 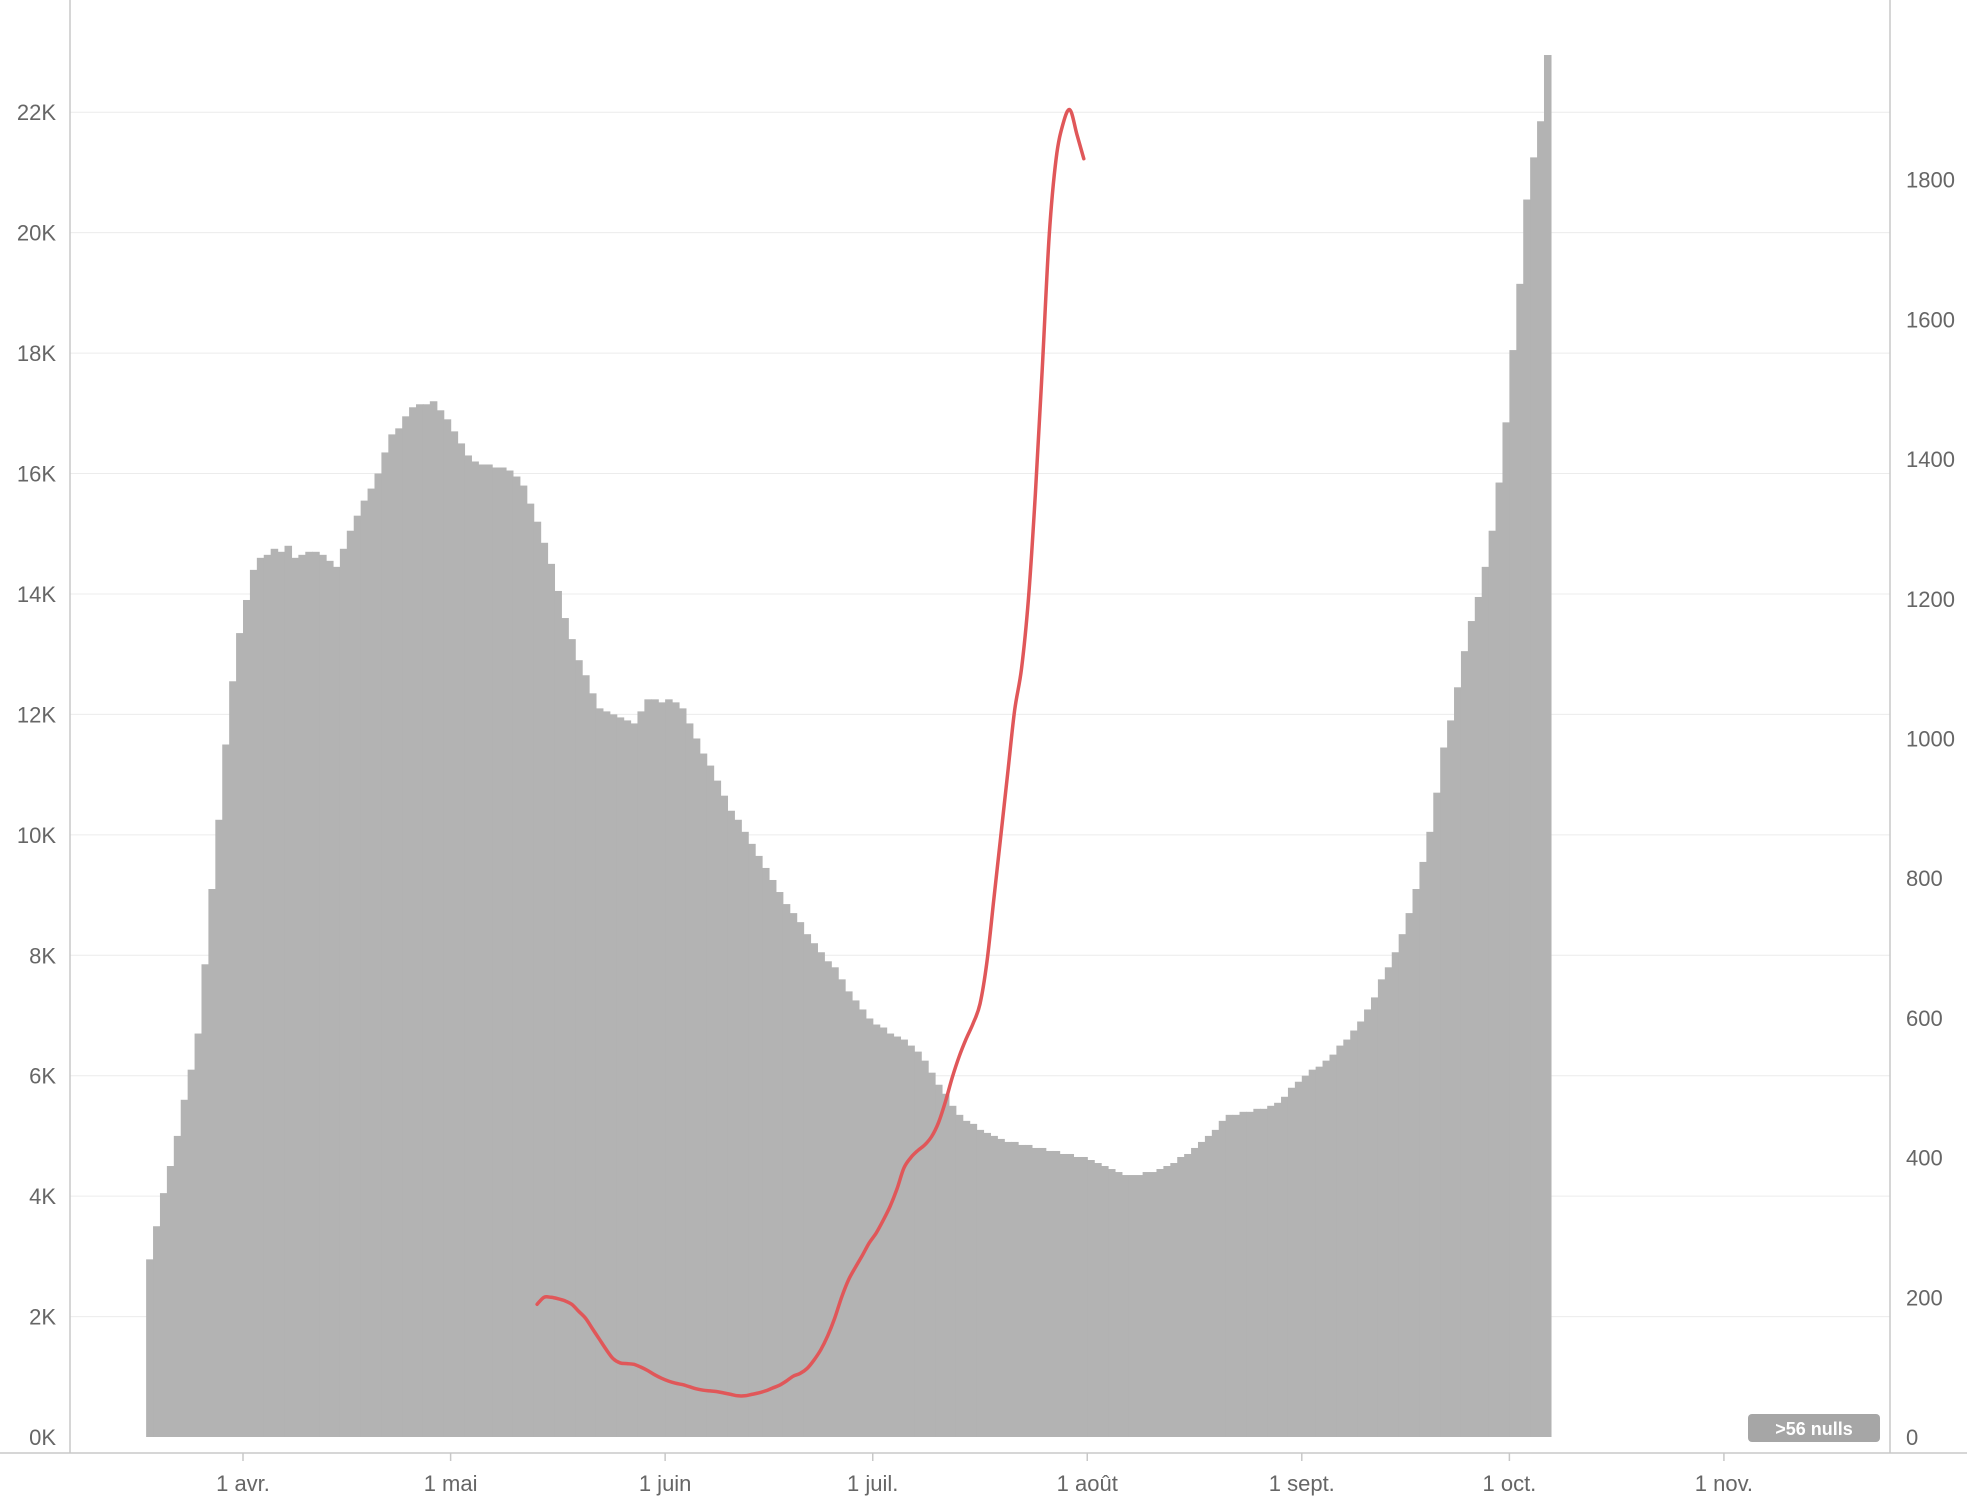 What do you see at coordinates (36, 835) in the screenshot?
I see `y-left-tick-label: 10K` at bounding box center [36, 835].